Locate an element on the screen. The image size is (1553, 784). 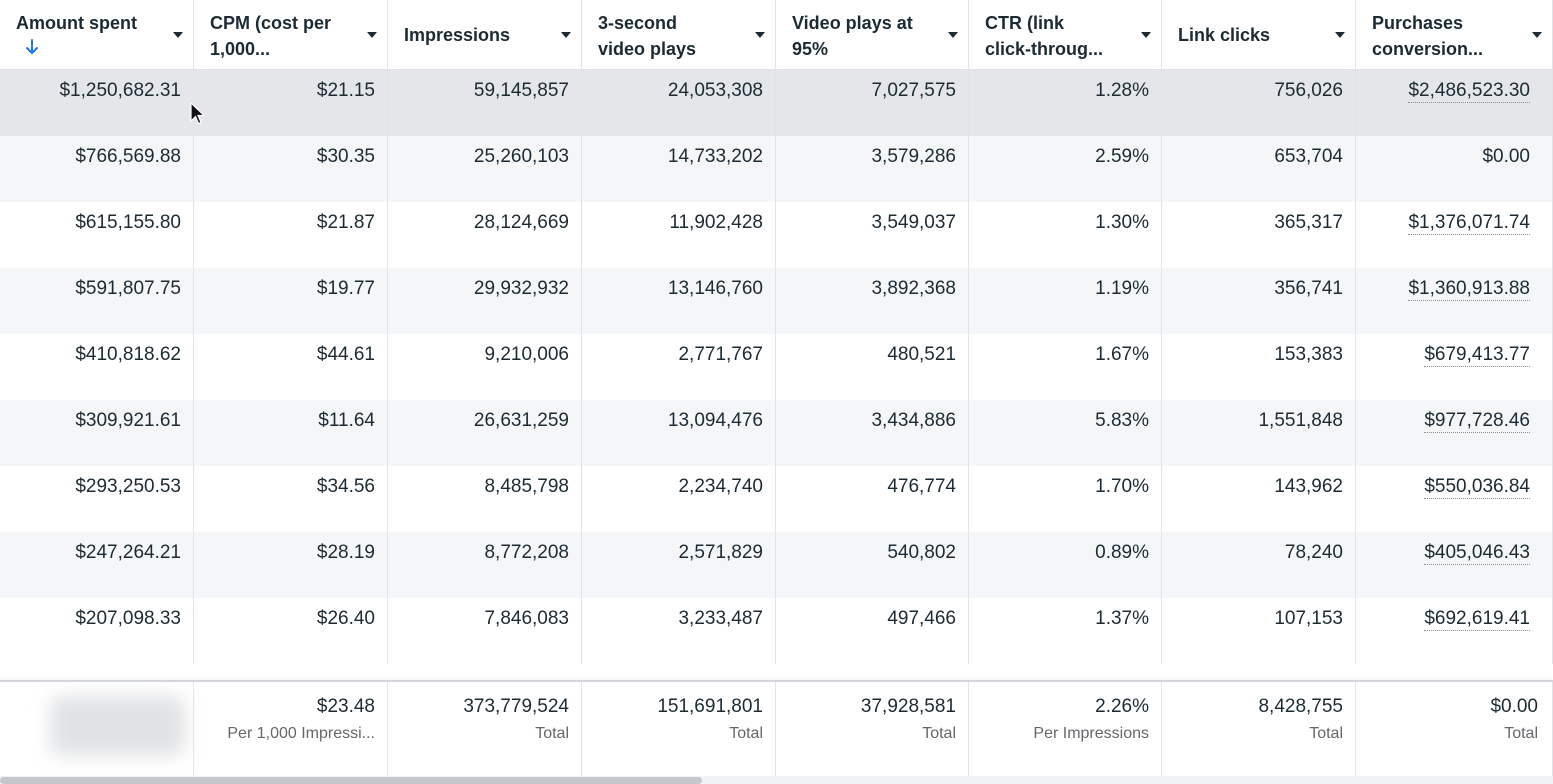
horizontal-scrollbar is located at coordinates (776, 780).